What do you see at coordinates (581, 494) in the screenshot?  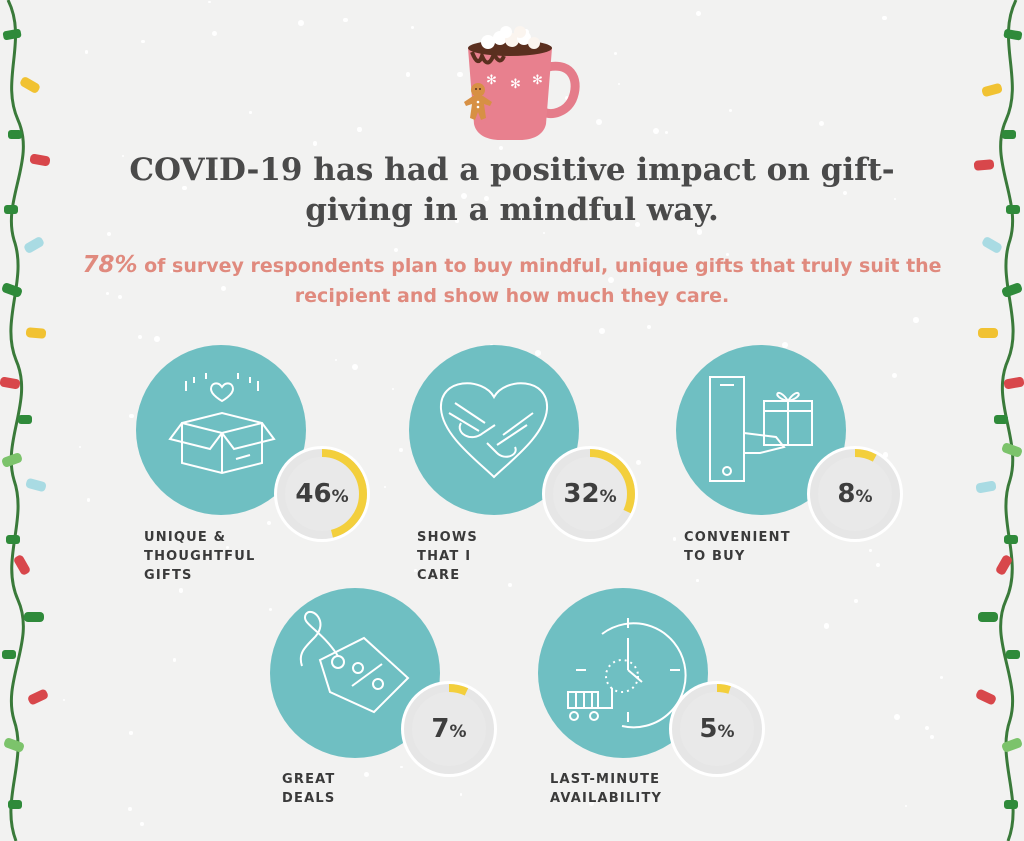 I see `stat-value-number: 32` at bounding box center [581, 494].